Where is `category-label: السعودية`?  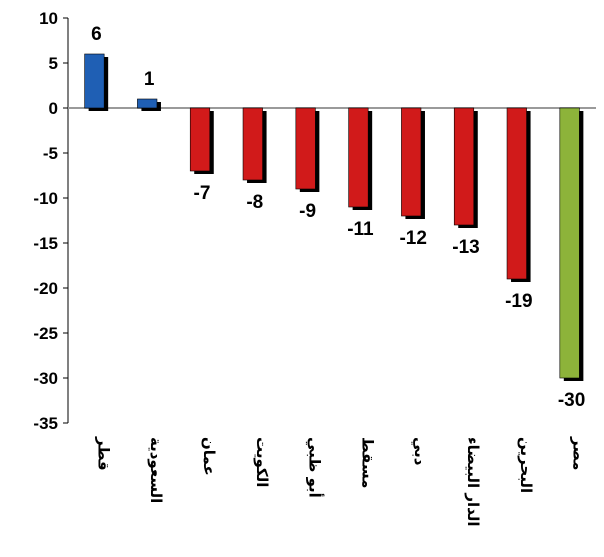 category-label: السعودية is located at coordinates (156, 470).